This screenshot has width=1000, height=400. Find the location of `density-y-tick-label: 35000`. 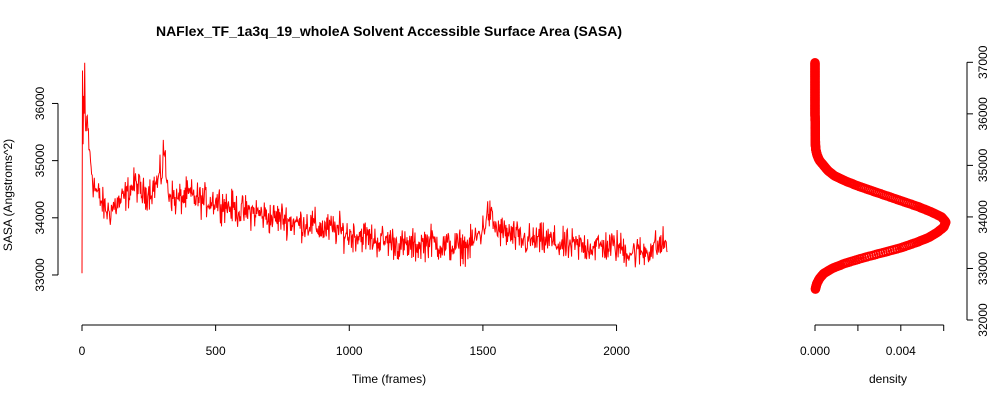

density-y-tick-label: 35000 is located at coordinates (983, 165).